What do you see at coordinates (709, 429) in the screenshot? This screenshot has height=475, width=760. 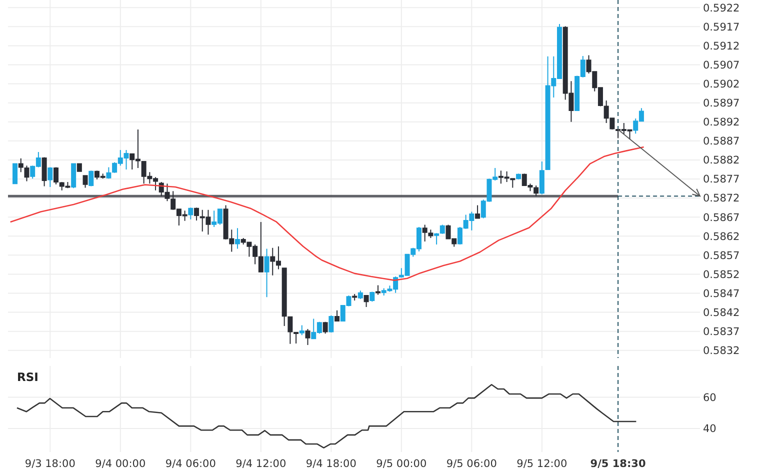 I see `y-tick-label: 40` at bounding box center [709, 429].